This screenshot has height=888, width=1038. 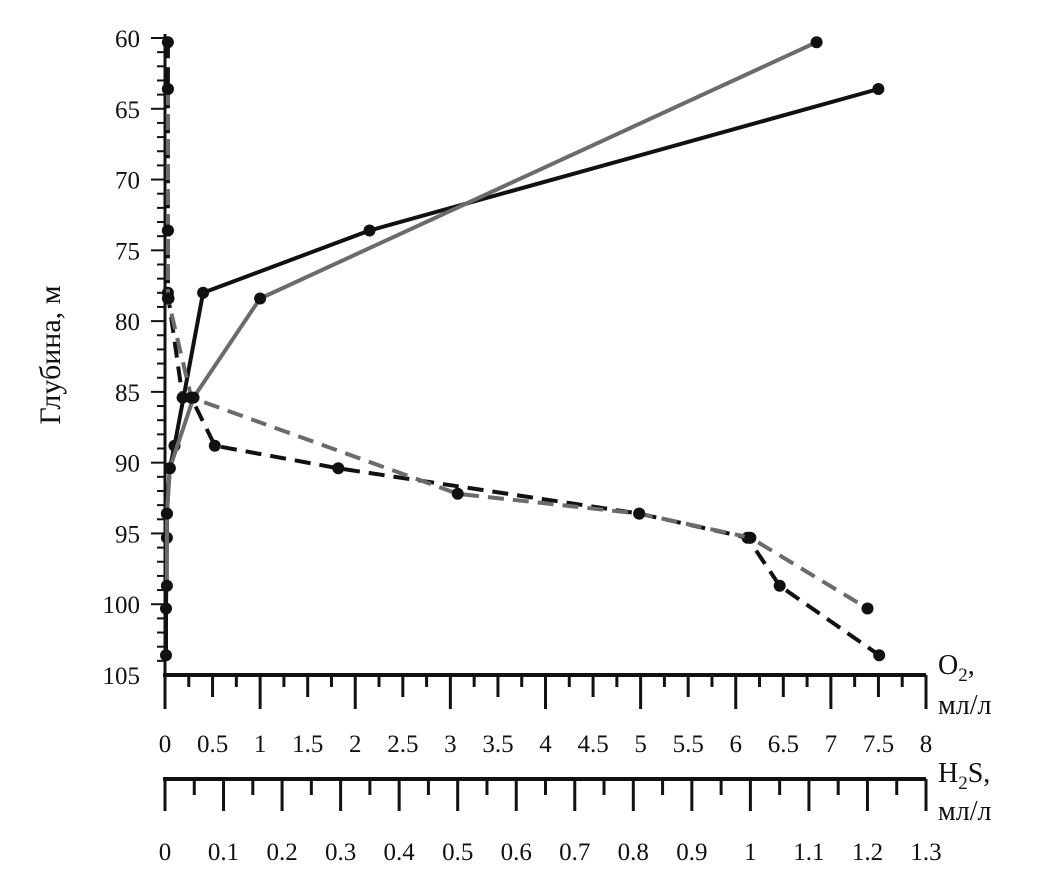 What do you see at coordinates (127, 393) in the screenshot?
I see `y-tick-label: 85` at bounding box center [127, 393].